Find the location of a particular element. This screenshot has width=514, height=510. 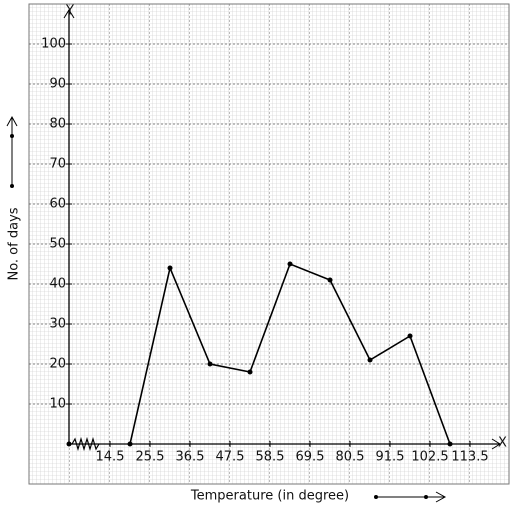

x-tick-label: 69.5 is located at coordinates (310, 457).